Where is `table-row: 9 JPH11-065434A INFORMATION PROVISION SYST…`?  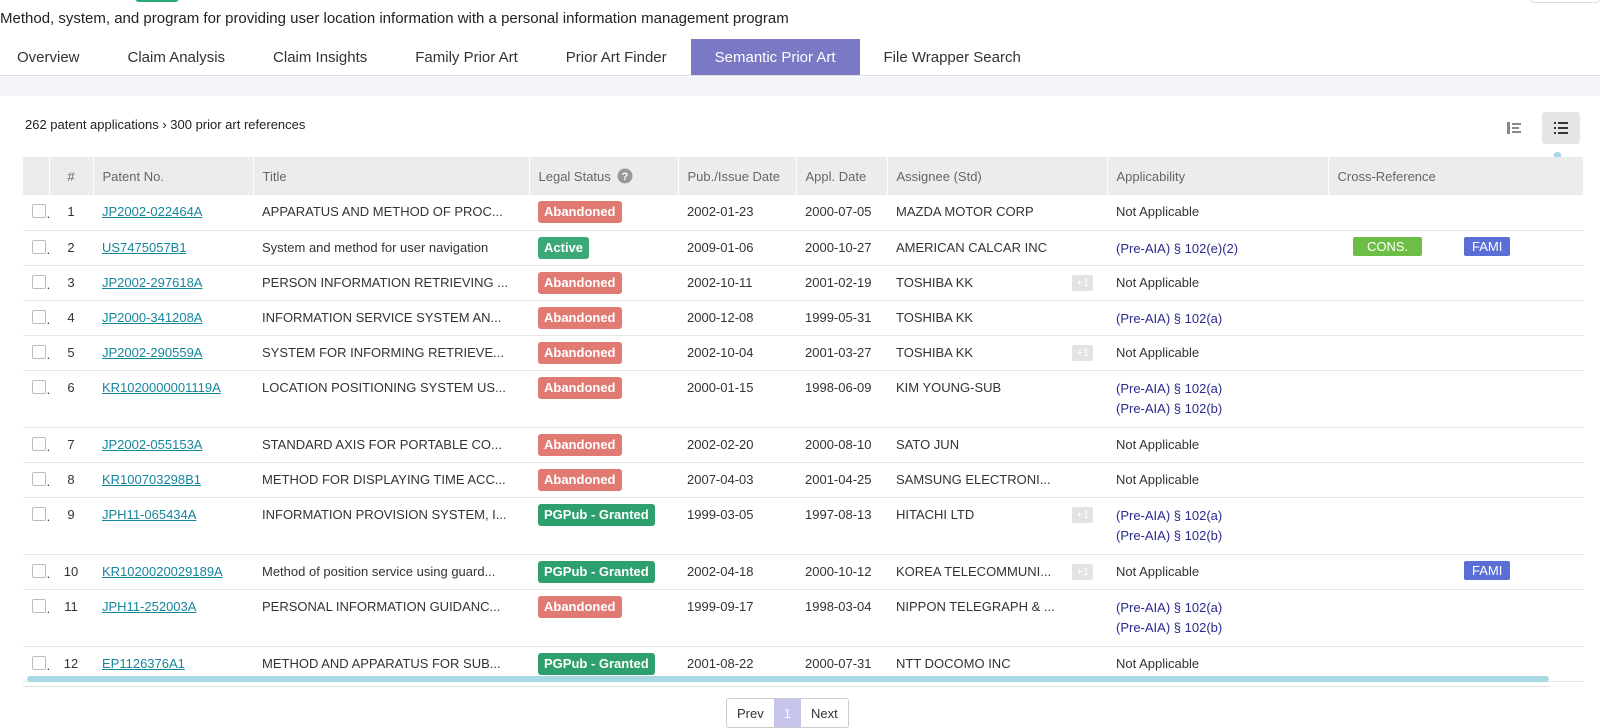 table-row: 9 JPH11-065434A INFORMATION PROVISION SYST… is located at coordinates (803, 526).